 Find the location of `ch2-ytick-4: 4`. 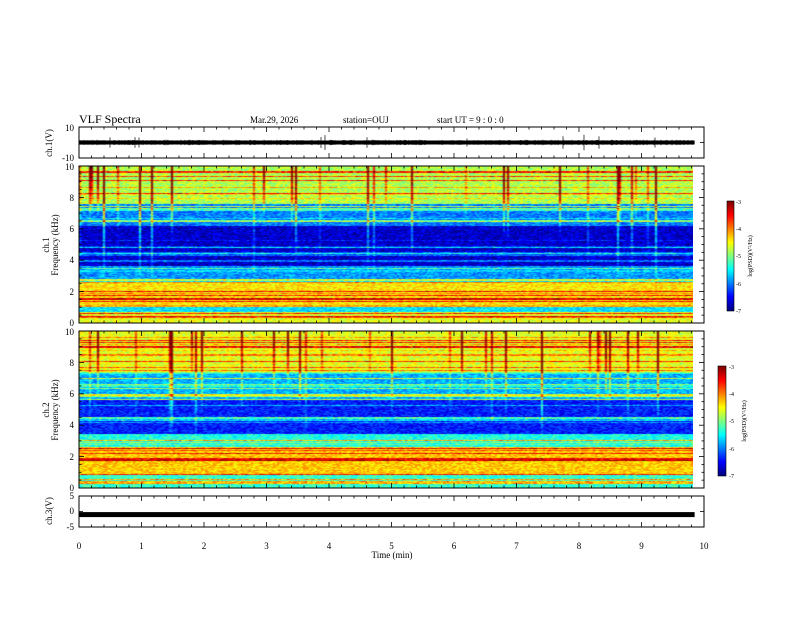

ch2-ytick-4: 4 is located at coordinates (72, 425).